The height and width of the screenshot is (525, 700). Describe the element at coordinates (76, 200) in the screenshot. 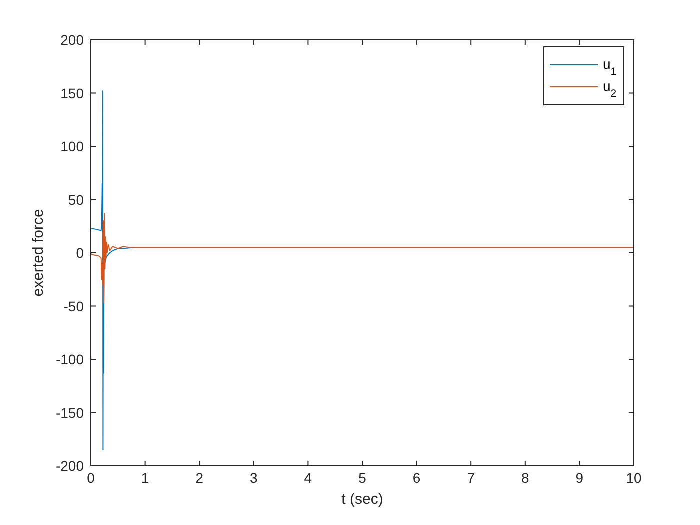

I see `y-tick-label: 50` at that location.